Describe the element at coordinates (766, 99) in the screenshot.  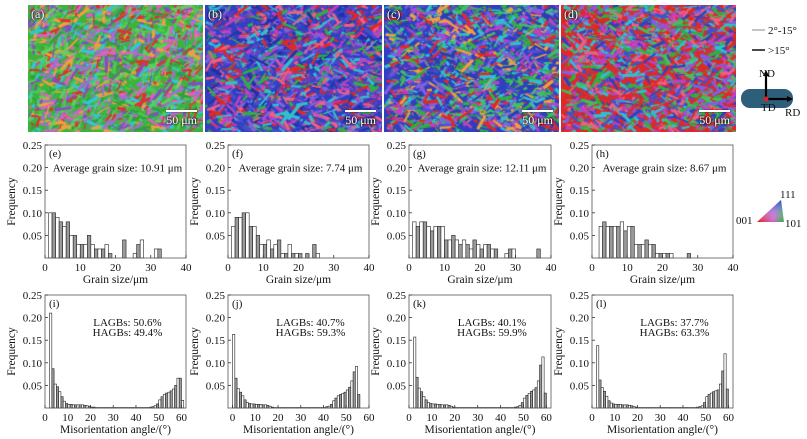
I see `td-dot` at that location.